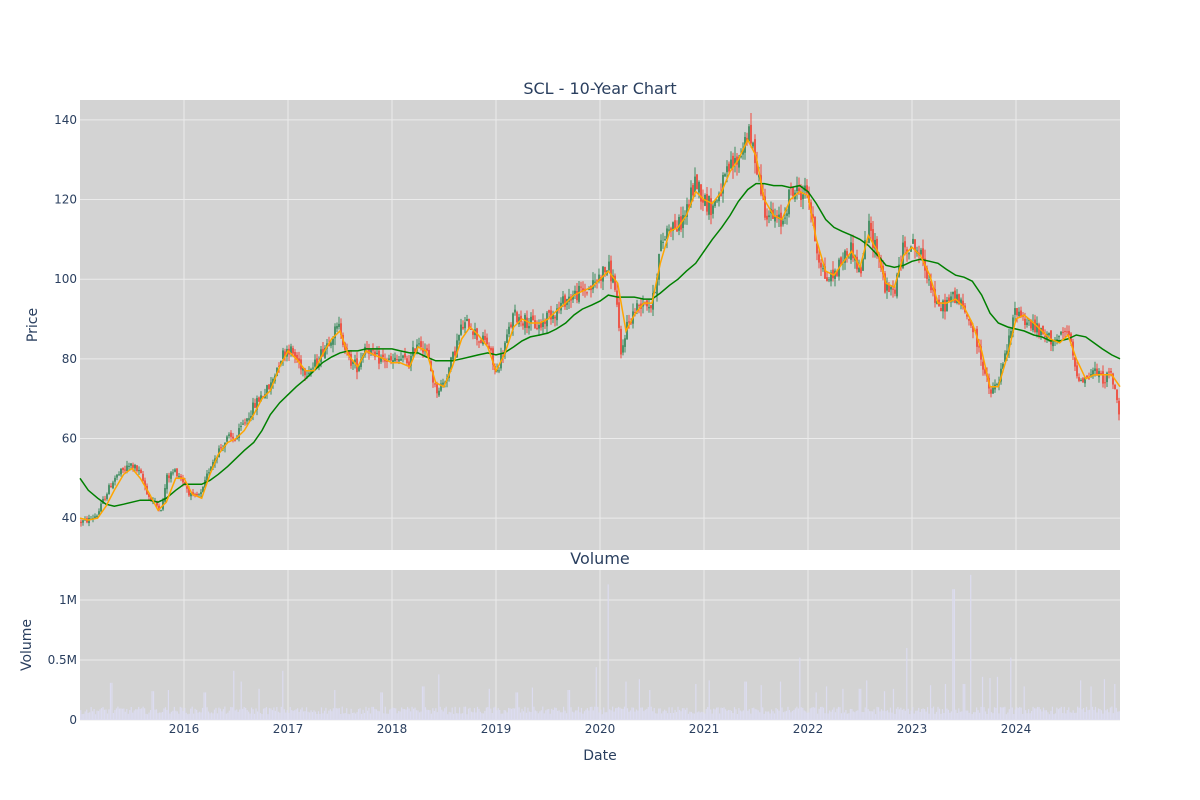 This screenshot has width=1200, height=800. What do you see at coordinates (599, 756) in the screenshot?
I see `date-axis-title: Date` at bounding box center [599, 756].